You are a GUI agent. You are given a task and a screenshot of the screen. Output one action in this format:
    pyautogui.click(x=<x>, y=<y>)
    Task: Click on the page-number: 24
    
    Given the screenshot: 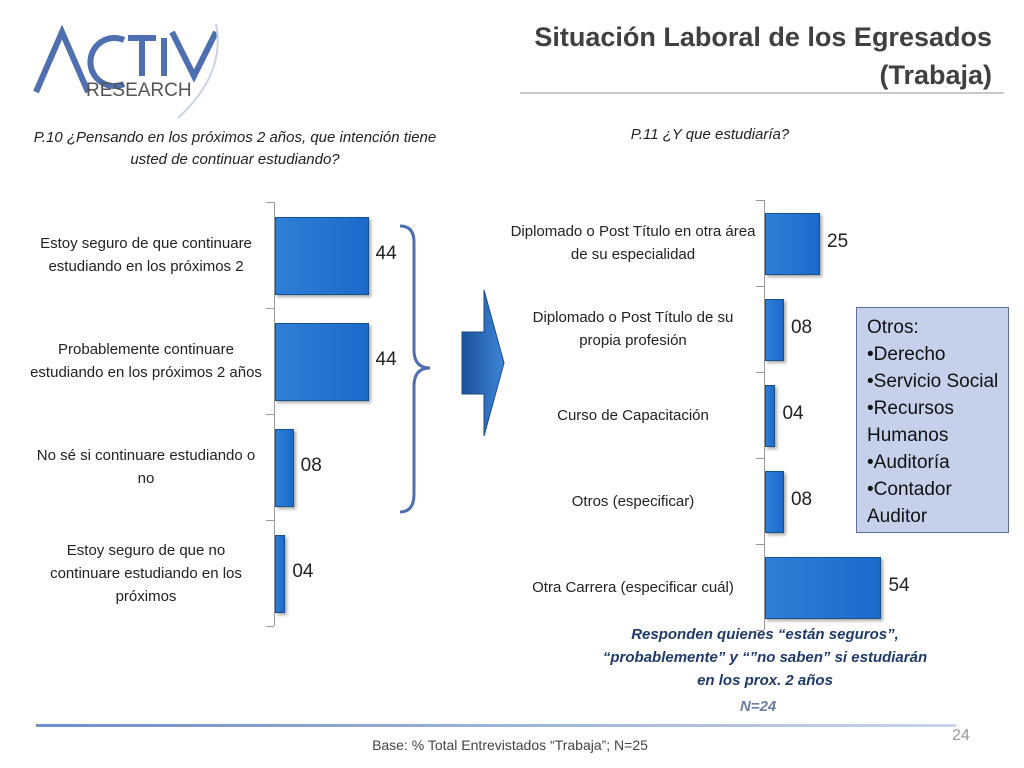 What is the action you would take?
    pyautogui.click(x=961, y=735)
    